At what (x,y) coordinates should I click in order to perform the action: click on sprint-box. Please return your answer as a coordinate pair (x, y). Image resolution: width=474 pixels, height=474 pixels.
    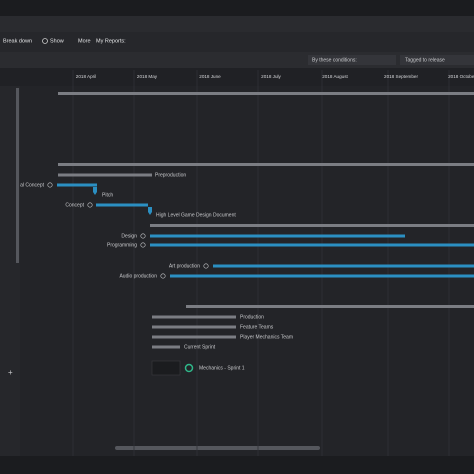
    Looking at the image, I should click on (166, 368).